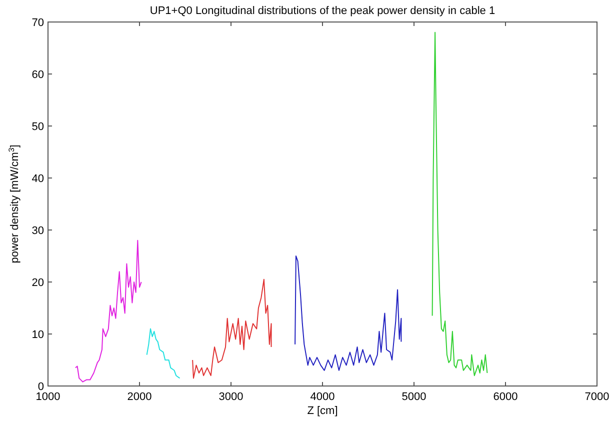  I want to click on y-tick-label: 10, so click(38, 335).